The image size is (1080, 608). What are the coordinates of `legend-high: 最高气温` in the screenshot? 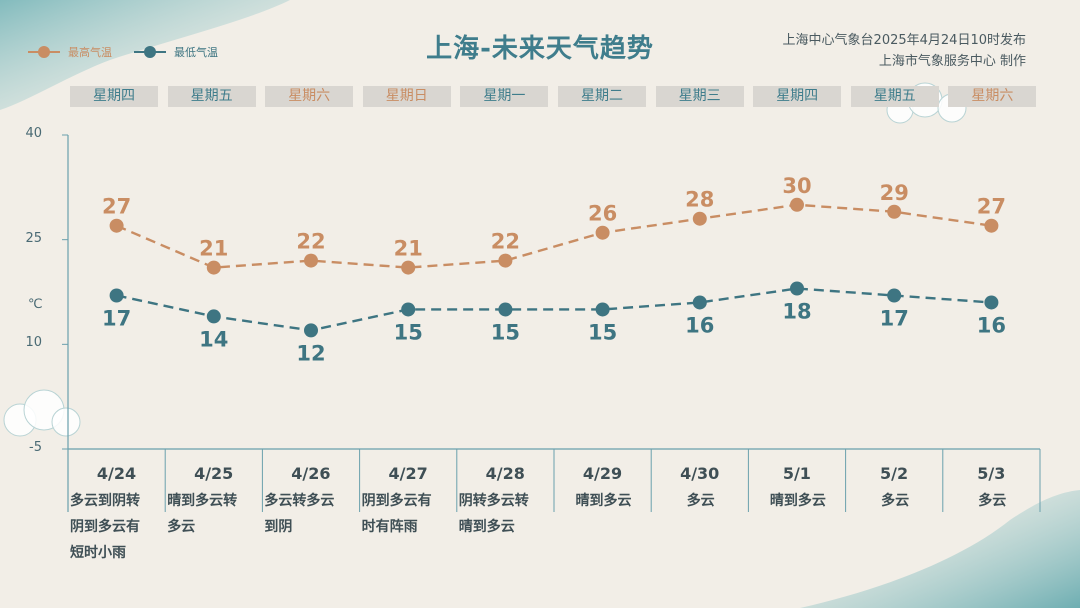 It's located at (70, 52).